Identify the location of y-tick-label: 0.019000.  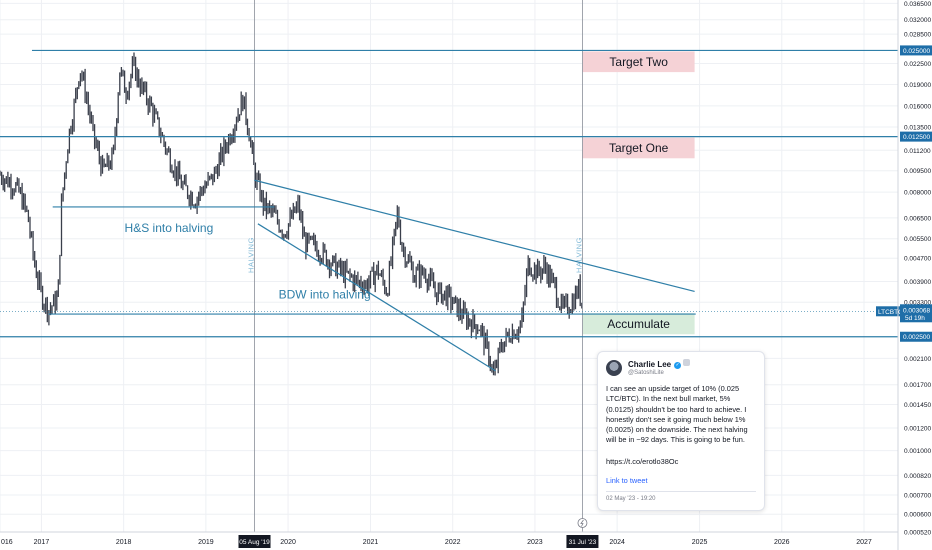
(917, 85).